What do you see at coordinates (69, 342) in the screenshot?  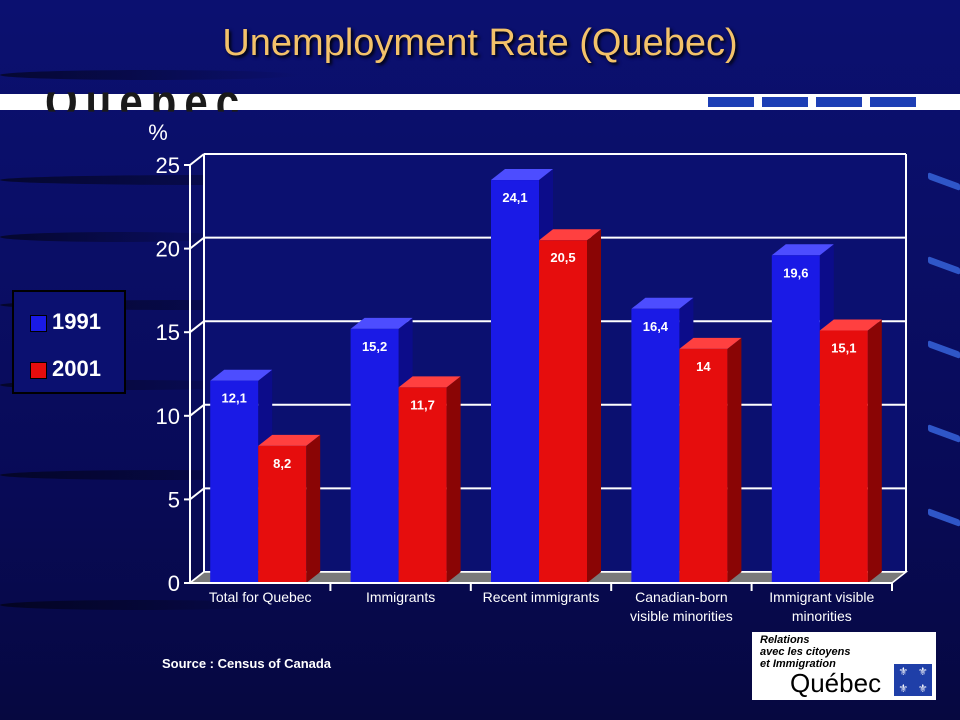 I see `chart-legend: 1991 2001` at bounding box center [69, 342].